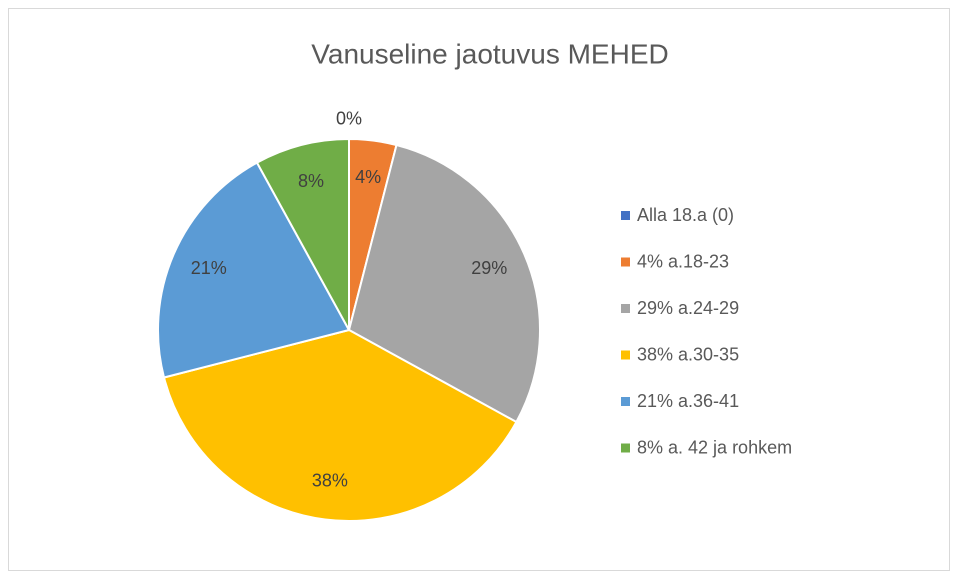  I want to click on chart-title: Vanuseline jaotuvus MEHED, so click(489, 53).